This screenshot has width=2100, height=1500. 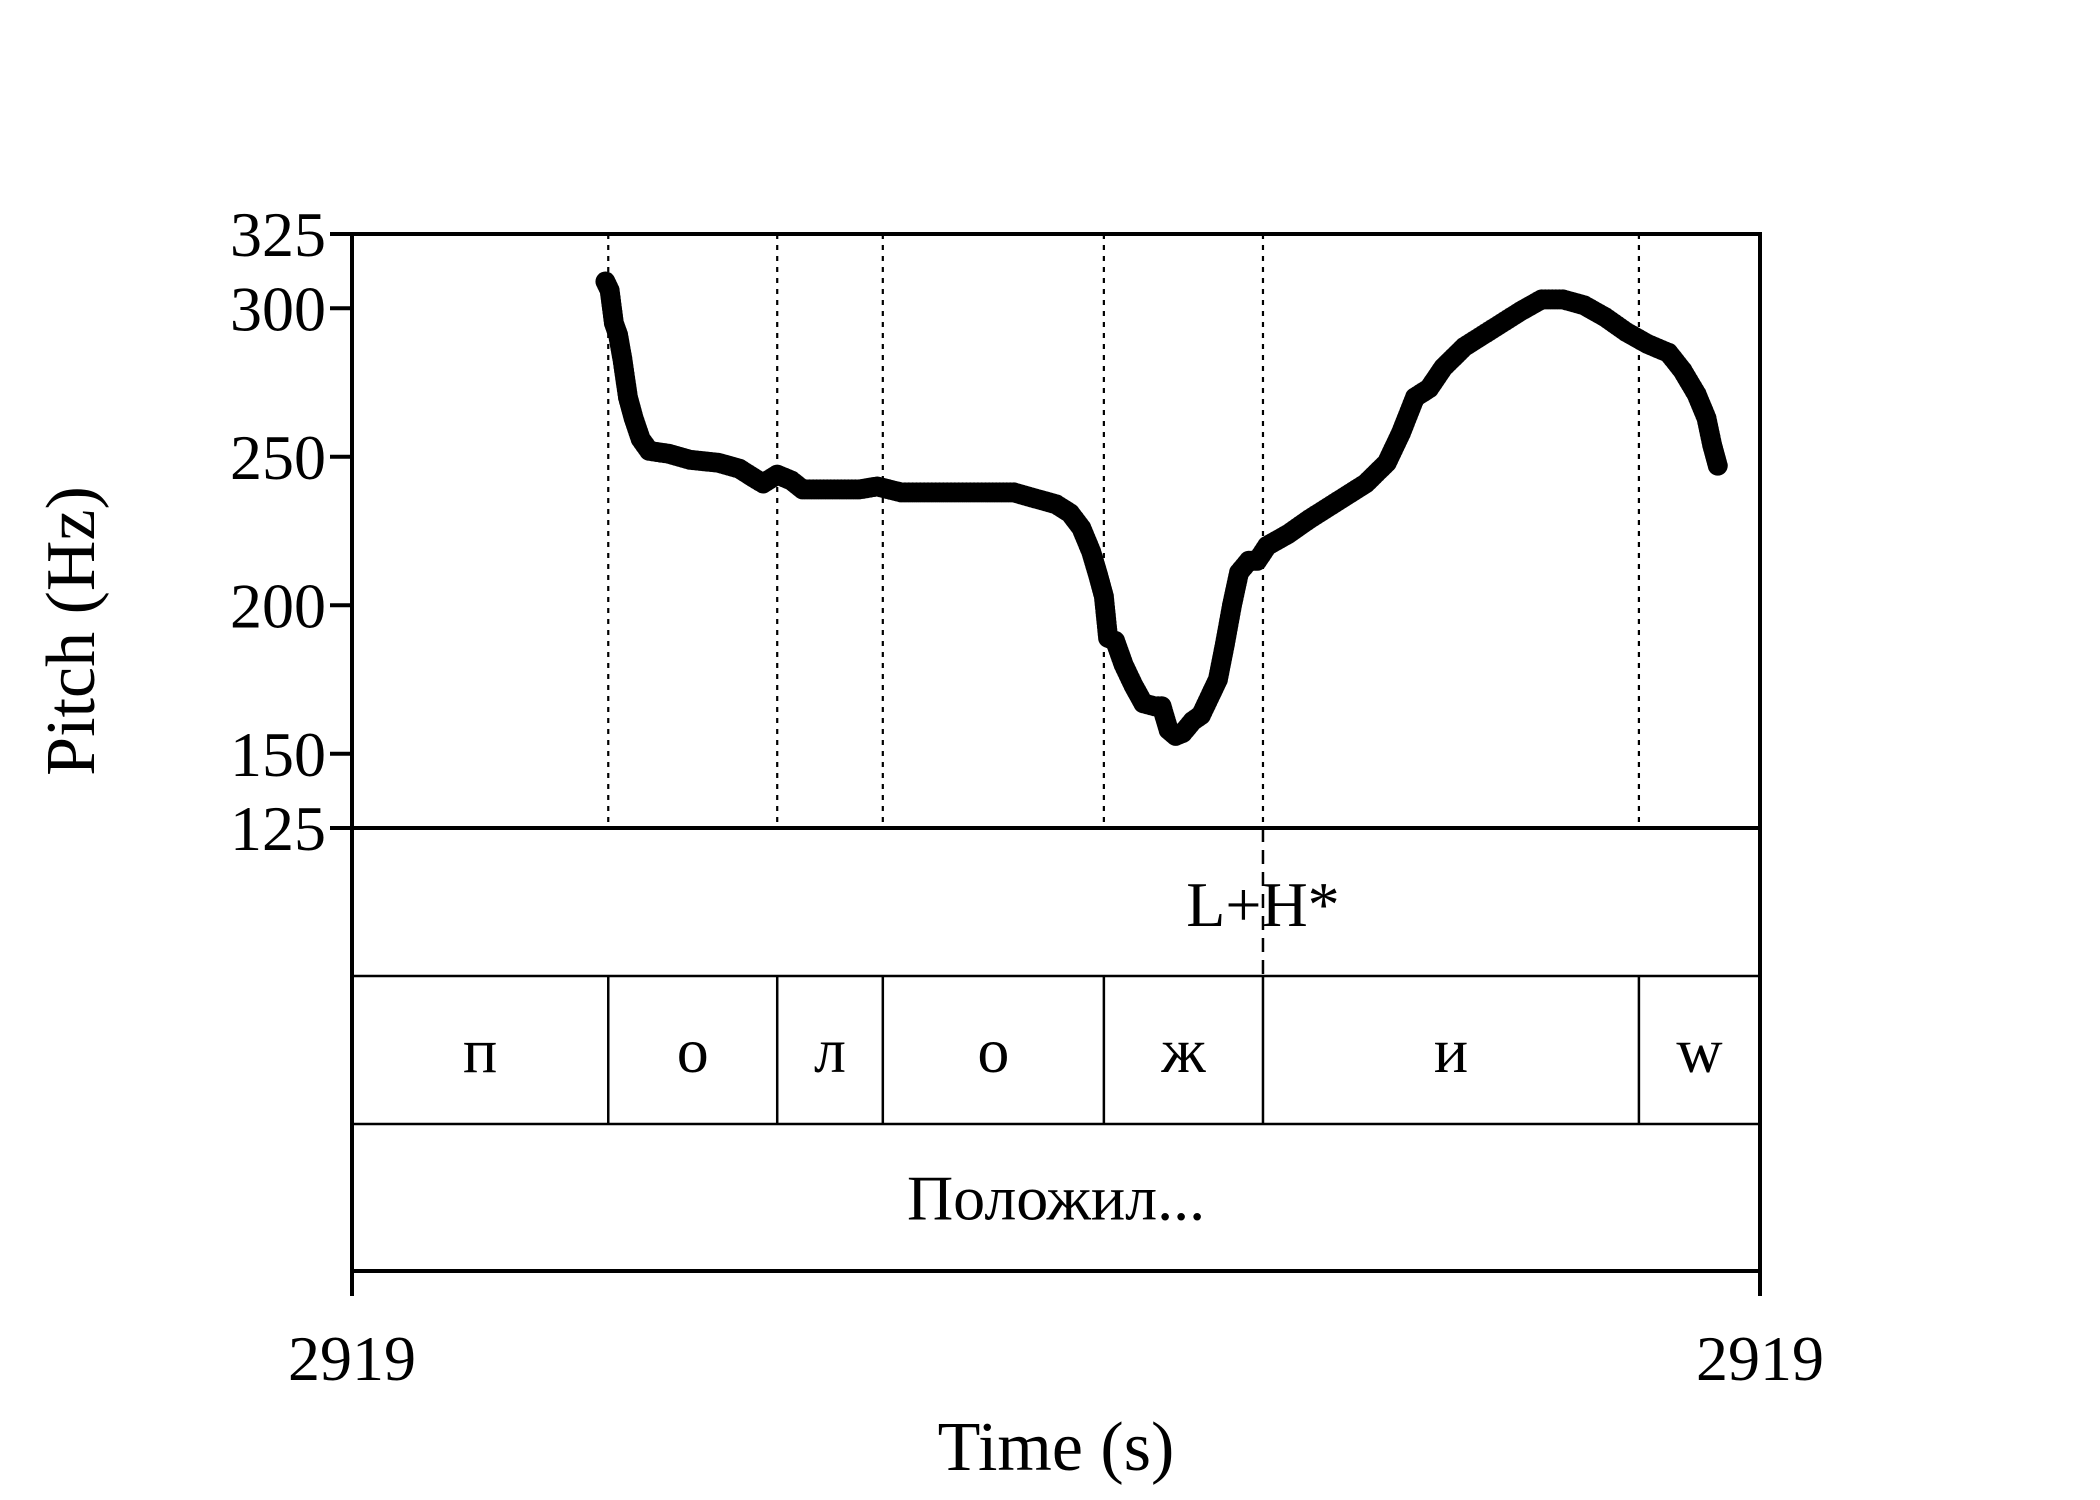 What do you see at coordinates (1124, 1050) in the screenshot?
I see `segment-boundaries` at bounding box center [1124, 1050].